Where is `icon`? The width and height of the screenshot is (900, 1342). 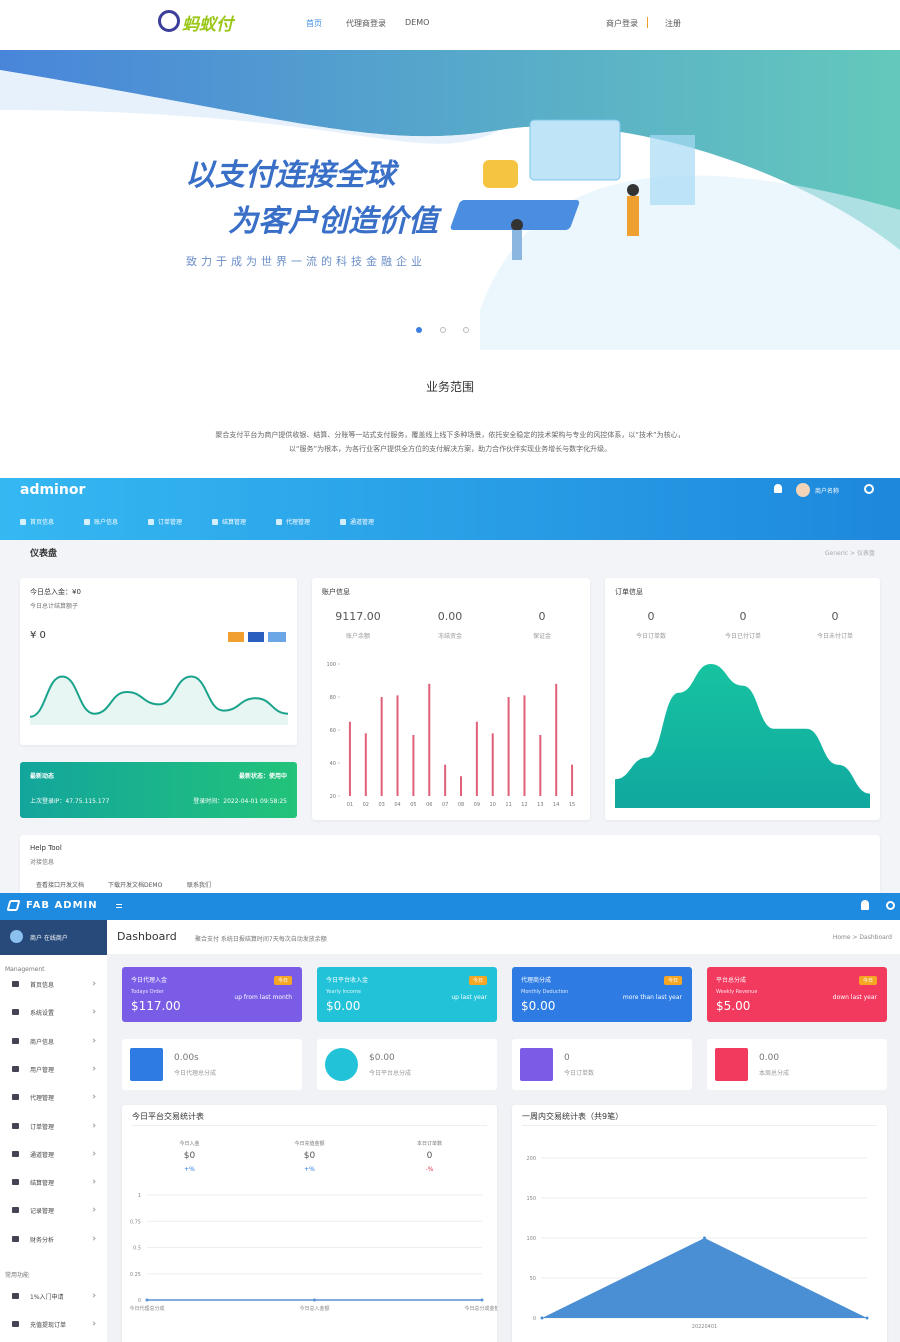 icon is located at coordinates (146, 1064).